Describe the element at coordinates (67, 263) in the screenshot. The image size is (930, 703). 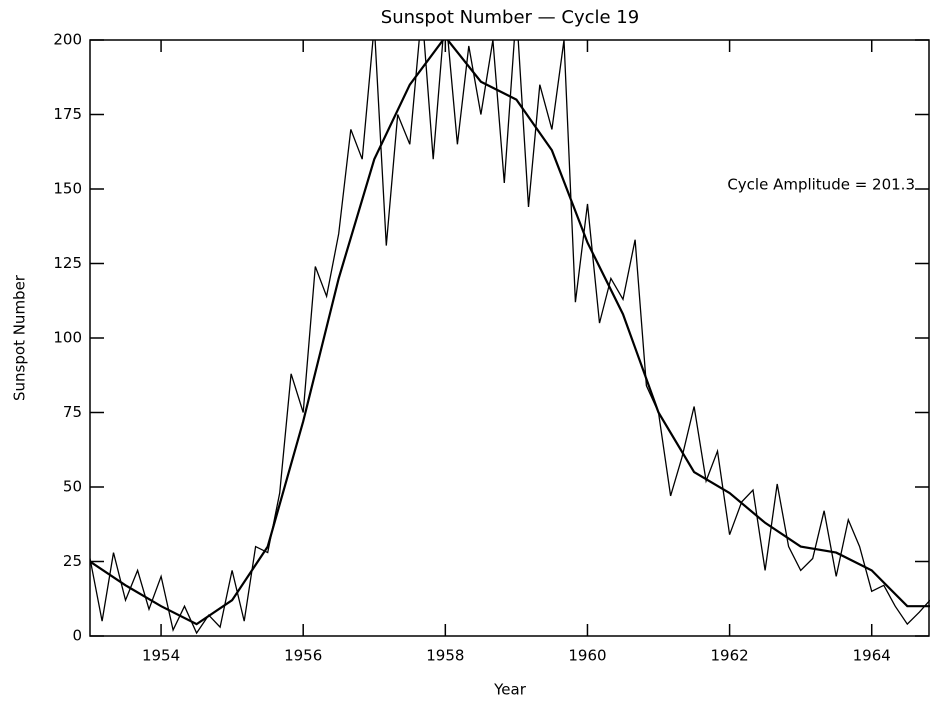
I see `y-tick-label: 125` at that location.